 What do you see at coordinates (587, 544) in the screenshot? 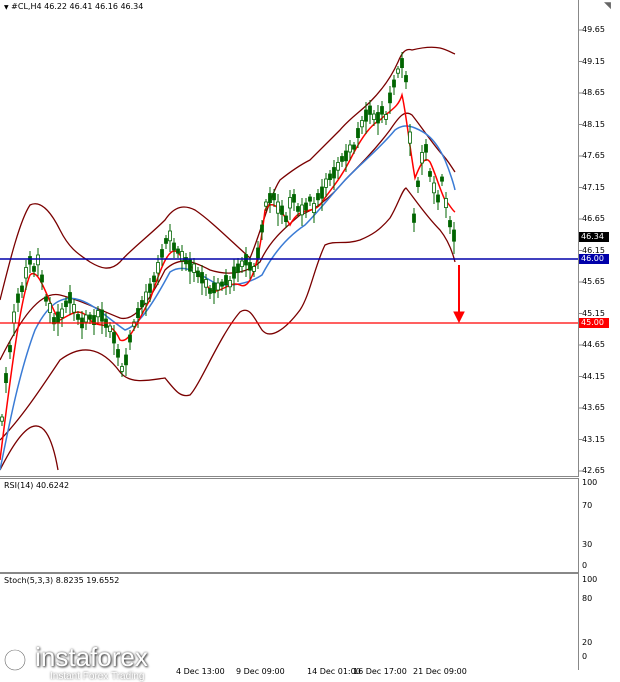
I see `rsi-tick-label: 30` at bounding box center [587, 544].